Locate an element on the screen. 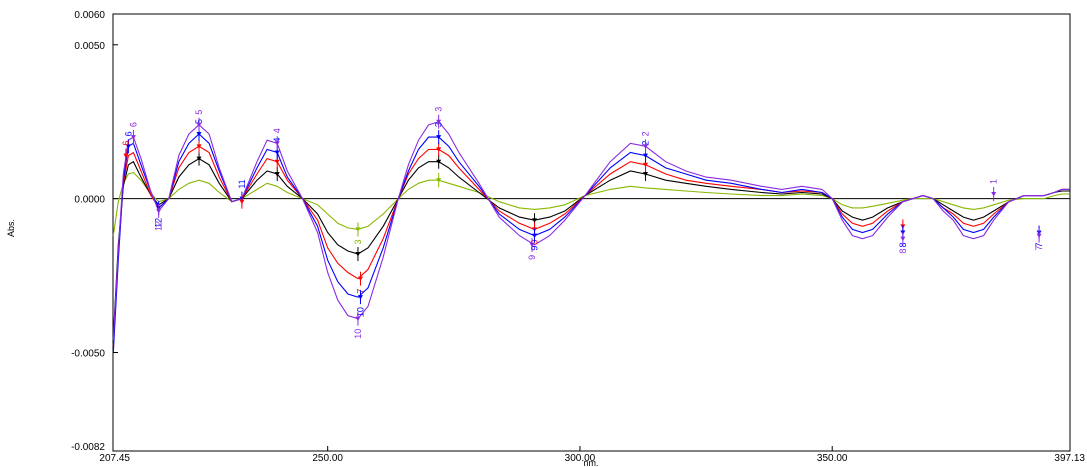 This screenshot has height=467, width=1087. y-axis-title: Abs. is located at coordinates (11, 228).